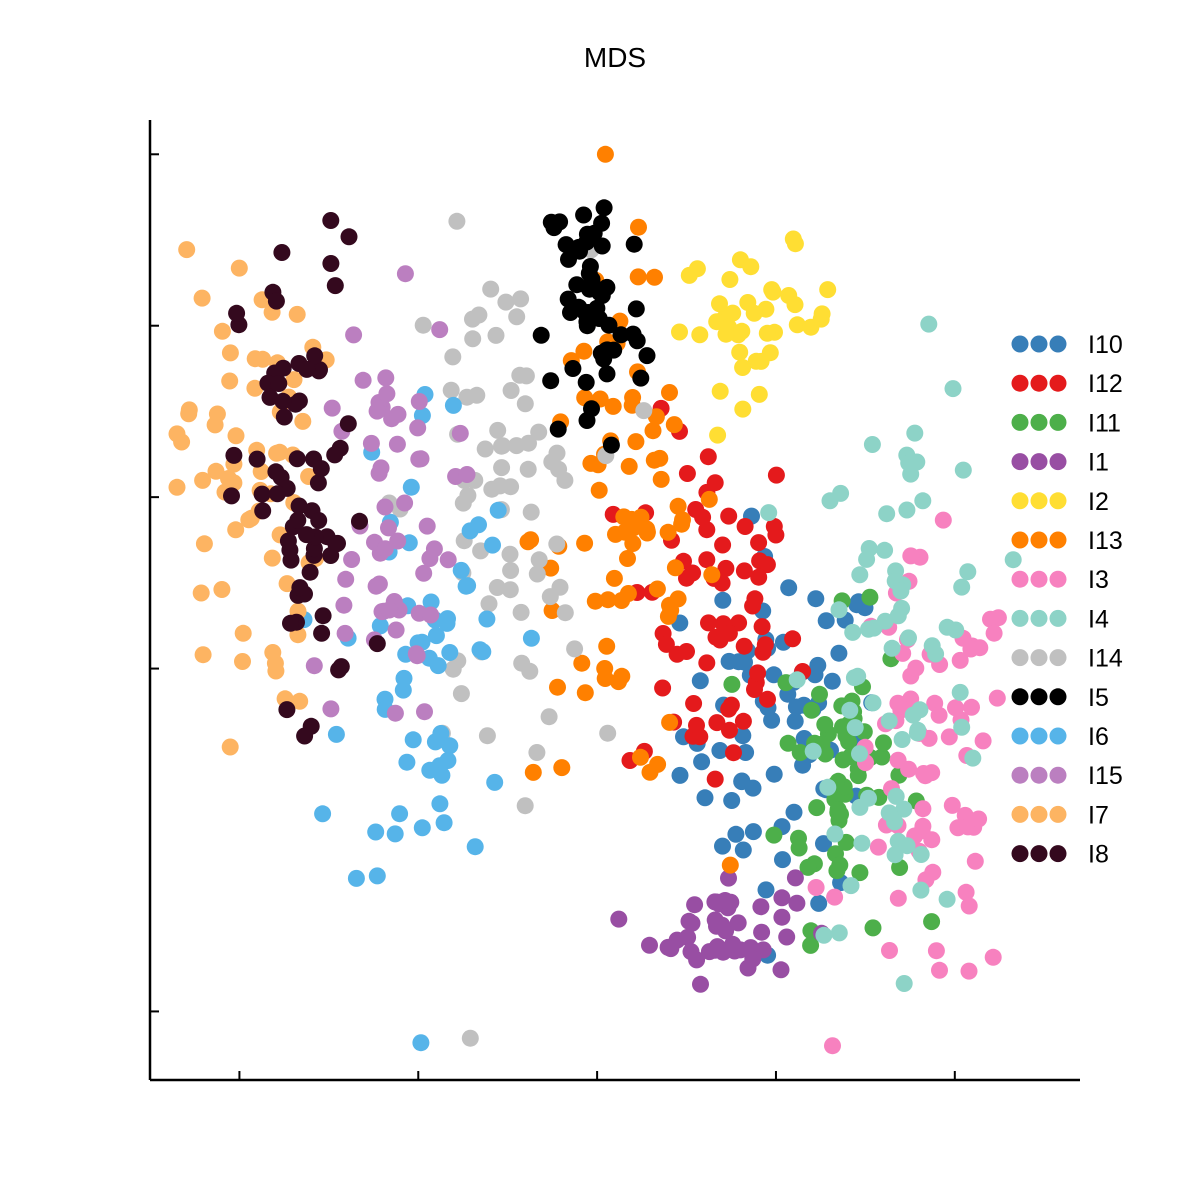 The image size is (1200, 1200). What do you see at coordinates (1098, 619) in the screenshot?
I see `legend-label: I4` at bounding box center [1098, 619].